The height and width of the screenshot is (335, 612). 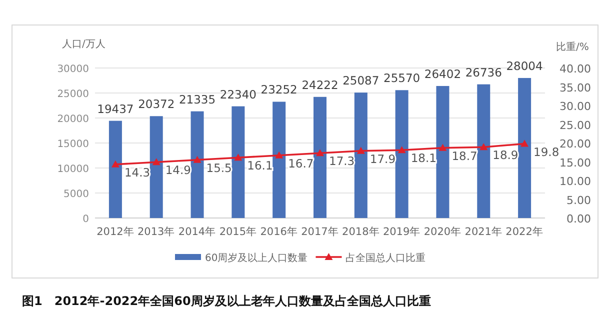 I want to click on x-tick-label: 2017年, so click(x=320, y=232).